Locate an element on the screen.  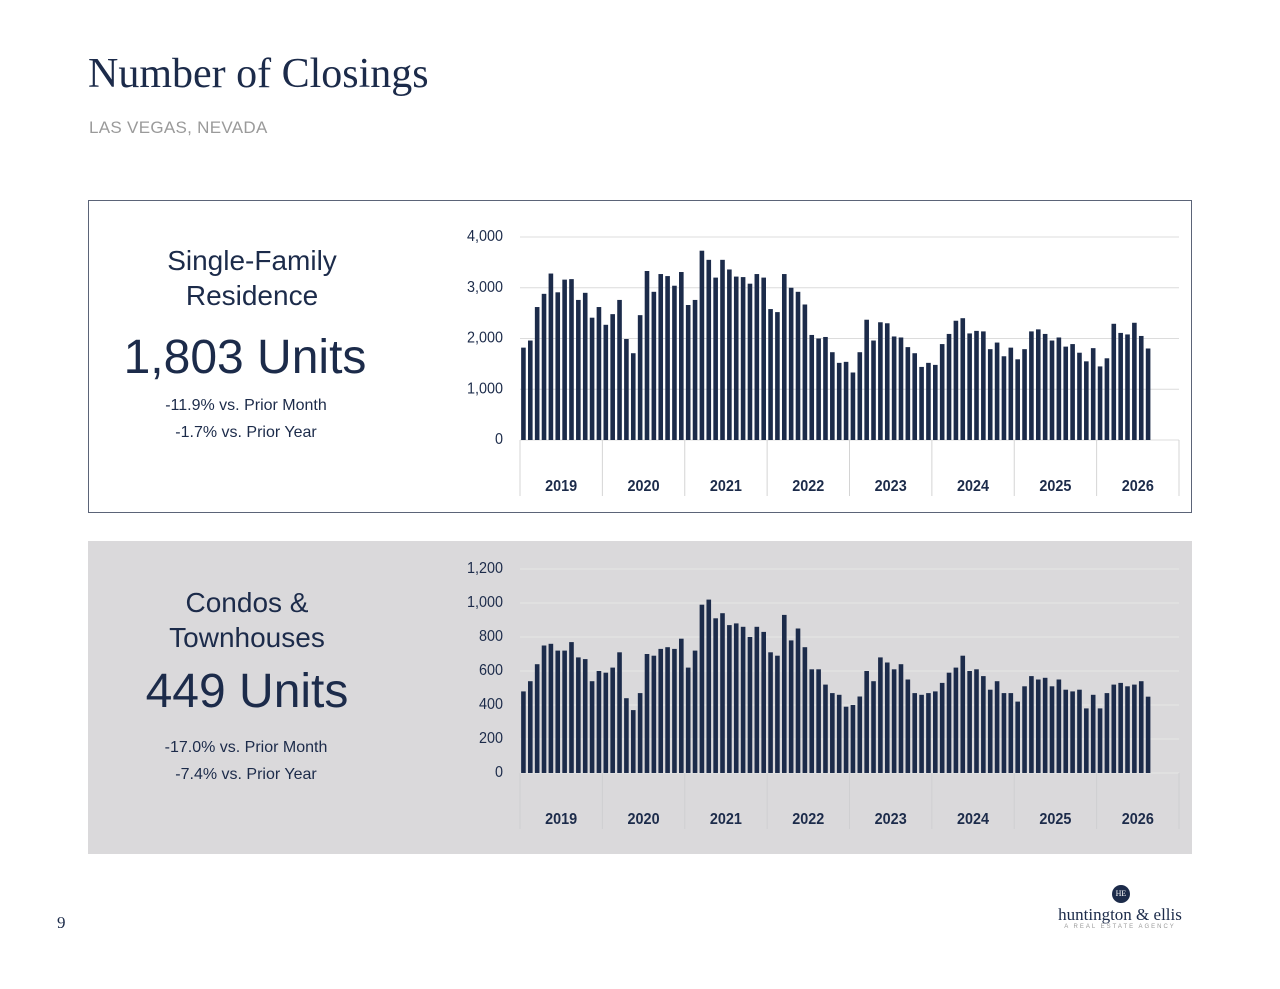
x-tick-label: 2021 is located at coordinates (726, 820).